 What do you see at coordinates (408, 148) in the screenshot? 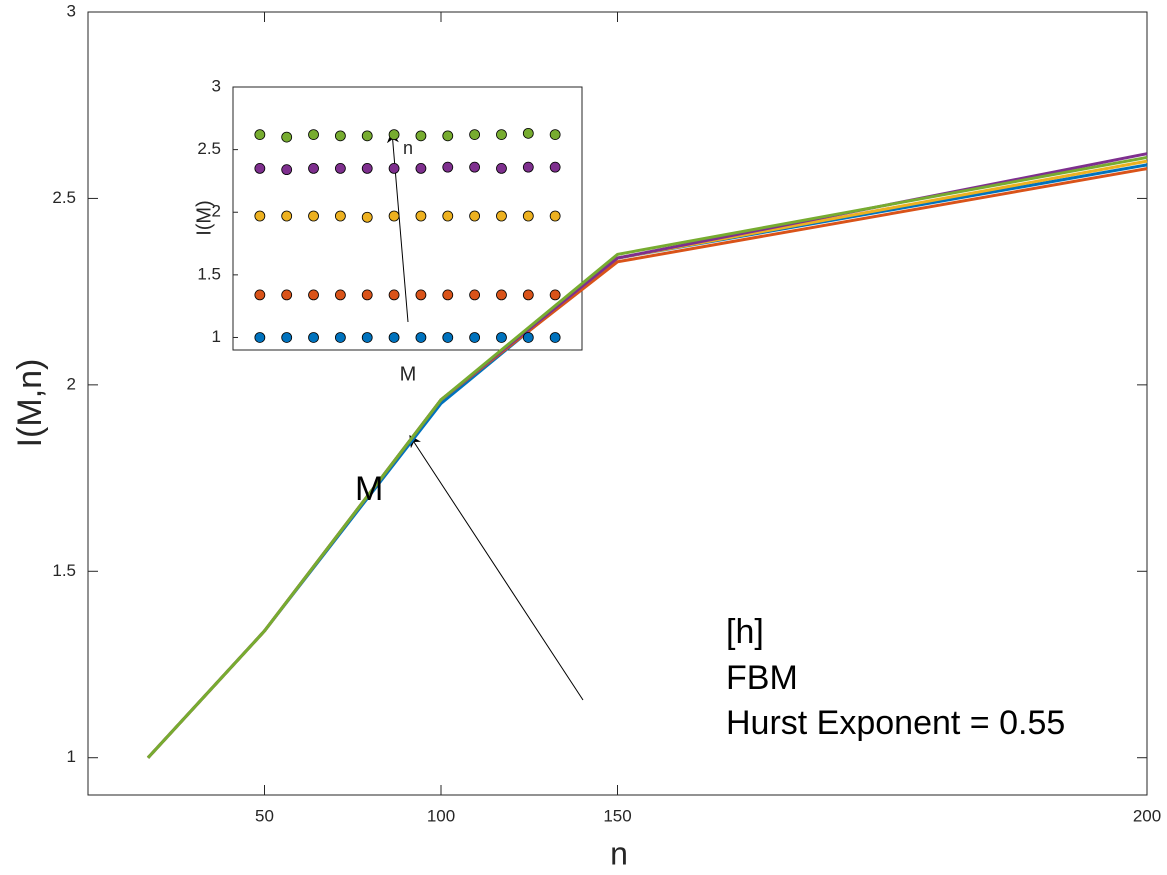
I see `annotation: n` at bounding box center [408, 148].